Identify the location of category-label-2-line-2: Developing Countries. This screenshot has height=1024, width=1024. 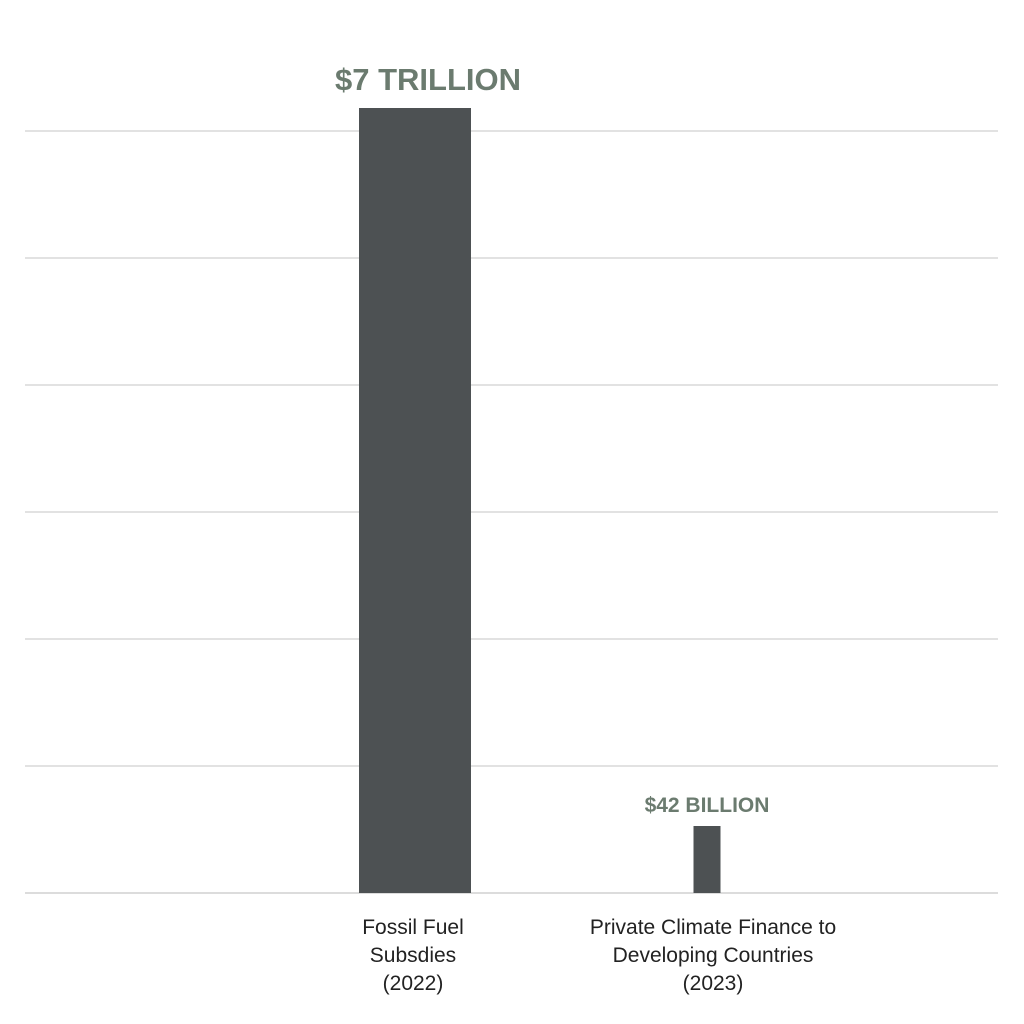
(713, 955).